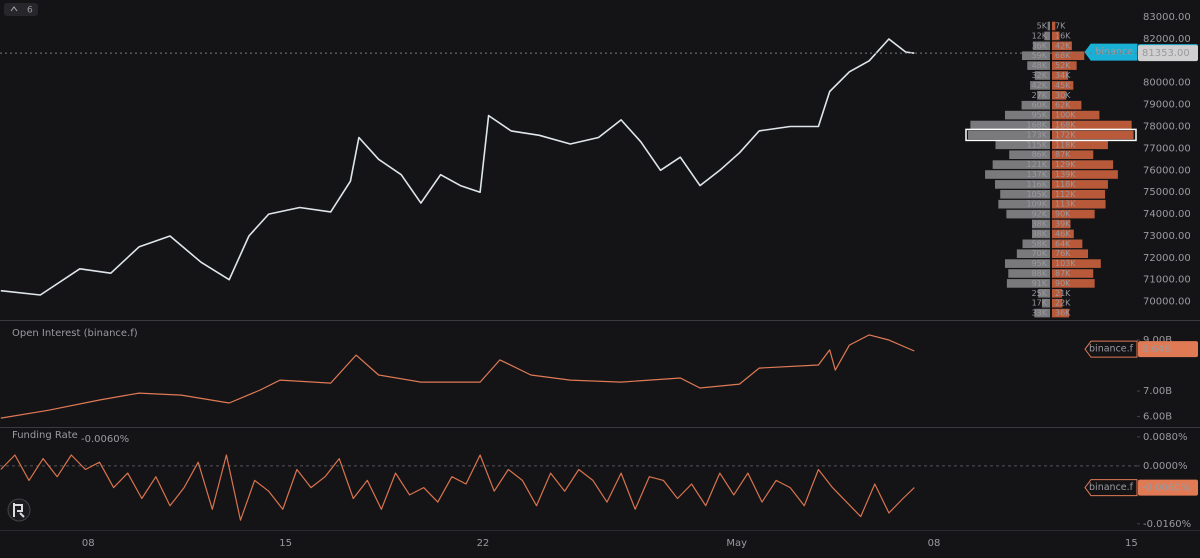 This screenshot has width=1200, height=558. Describe the element at coordinates (105, 439) in the screenshot. I see `current-value: -0.0060%` at that location.